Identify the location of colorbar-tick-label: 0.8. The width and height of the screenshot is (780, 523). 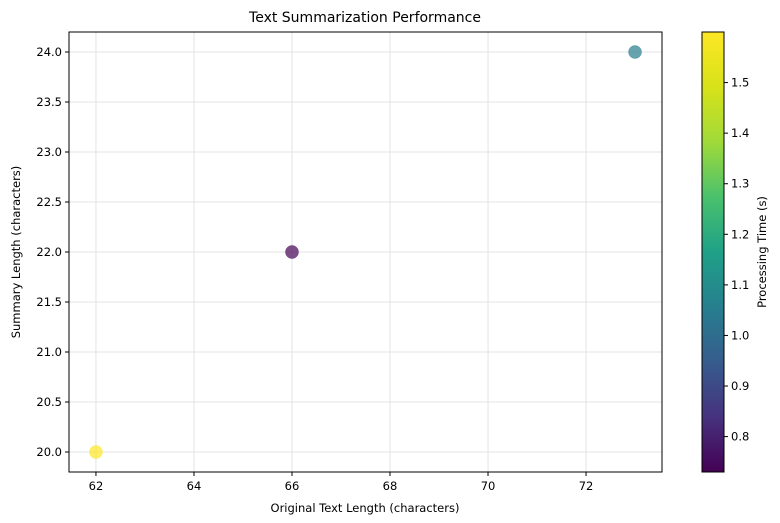
(740, 437).